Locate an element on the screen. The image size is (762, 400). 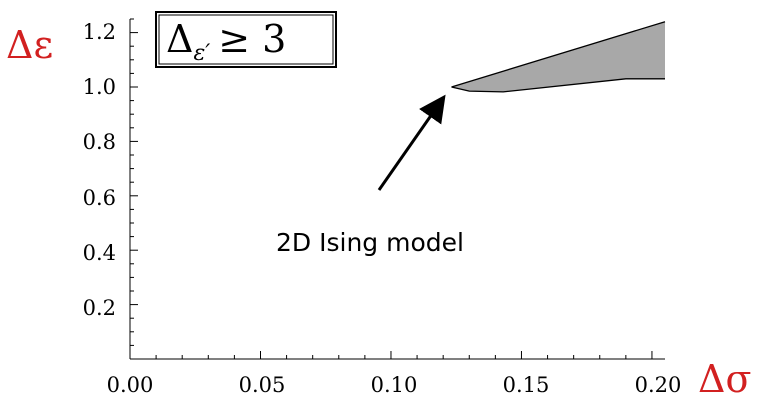
x-axis-label: Δσ is located at coordinates (724, 378).